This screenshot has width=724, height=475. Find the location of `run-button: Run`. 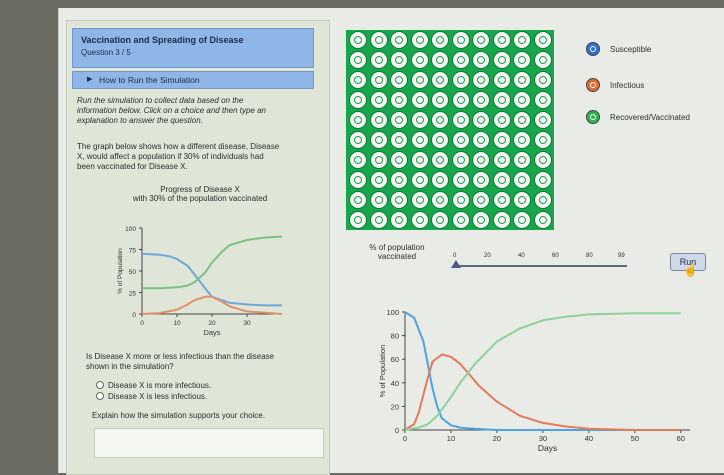

run-button: Run is located at coordinates (688, 262).